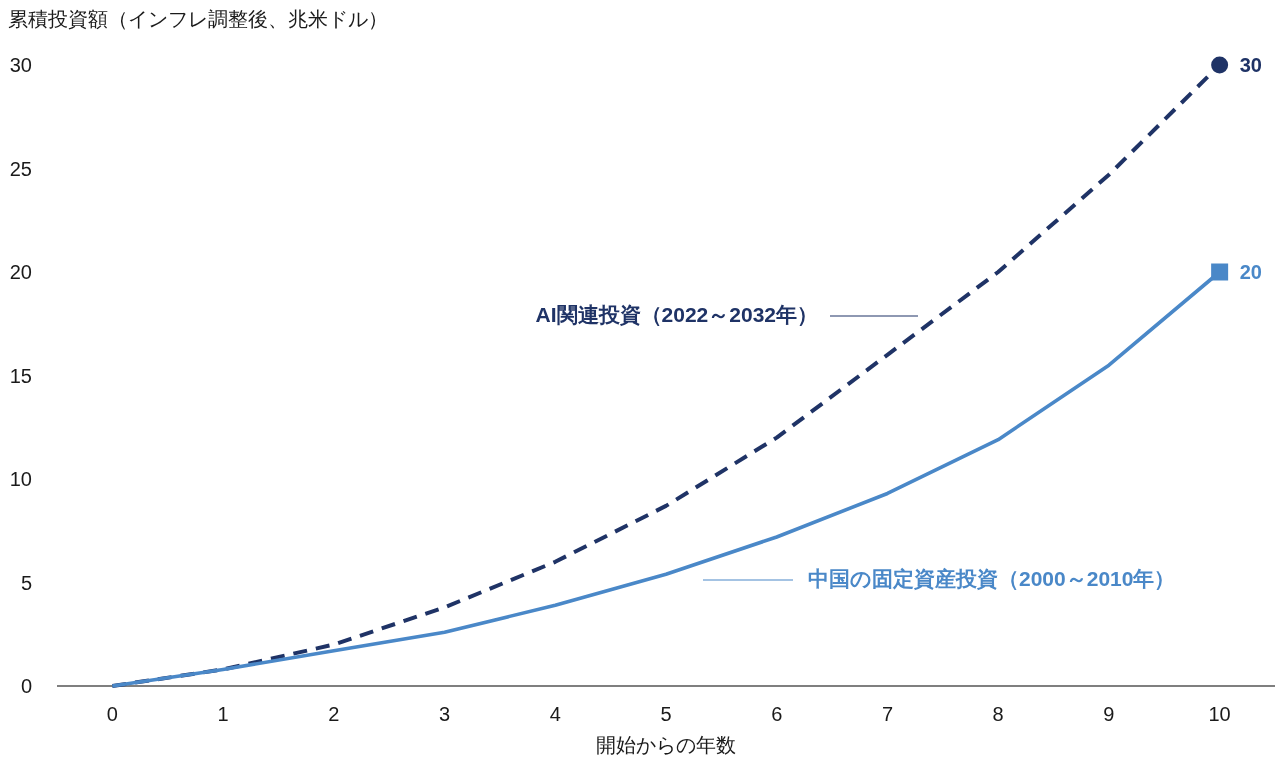  I want to click on xlabel: 開始からの年数, so click(666, 745).